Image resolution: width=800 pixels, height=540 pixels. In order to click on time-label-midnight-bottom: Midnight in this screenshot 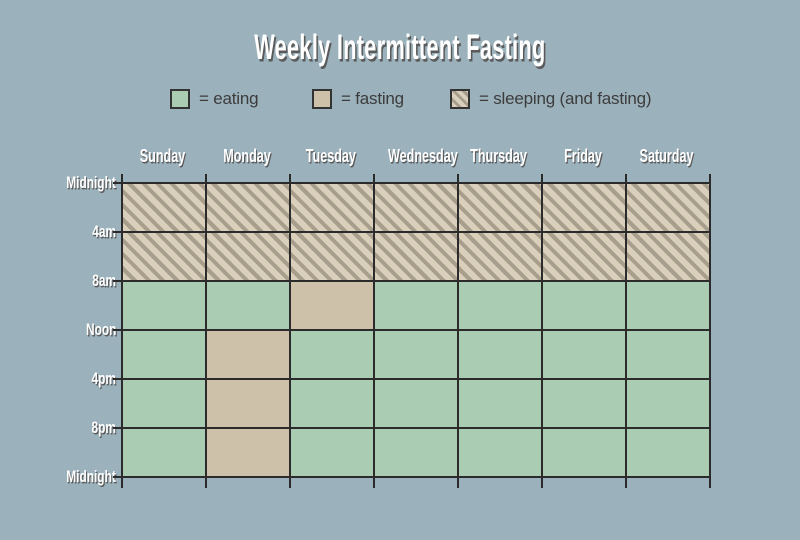, I will do `click(91, 476)`.